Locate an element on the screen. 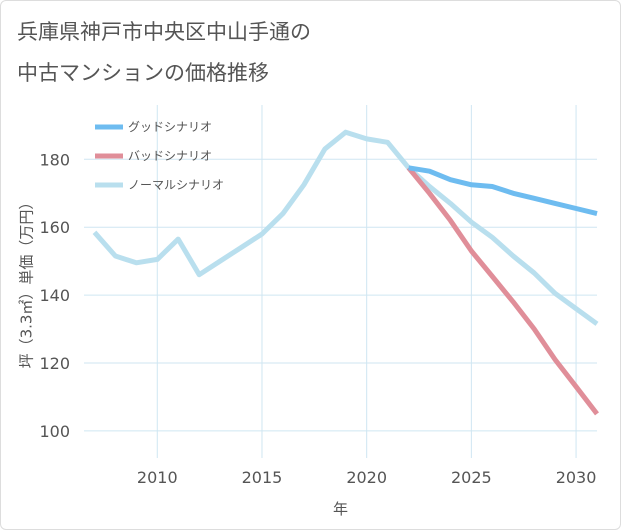 Image resolution: width=621 pixels, height=530 pixels. y-tick-label: 140 is located at coordinates (54, 295).